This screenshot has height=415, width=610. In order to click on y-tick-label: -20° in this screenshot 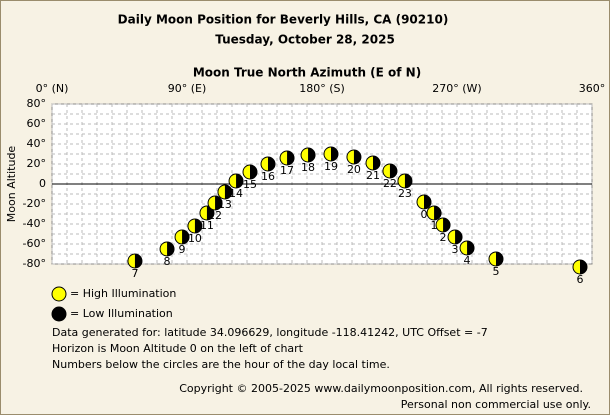, I will do `click(34, 203)`.